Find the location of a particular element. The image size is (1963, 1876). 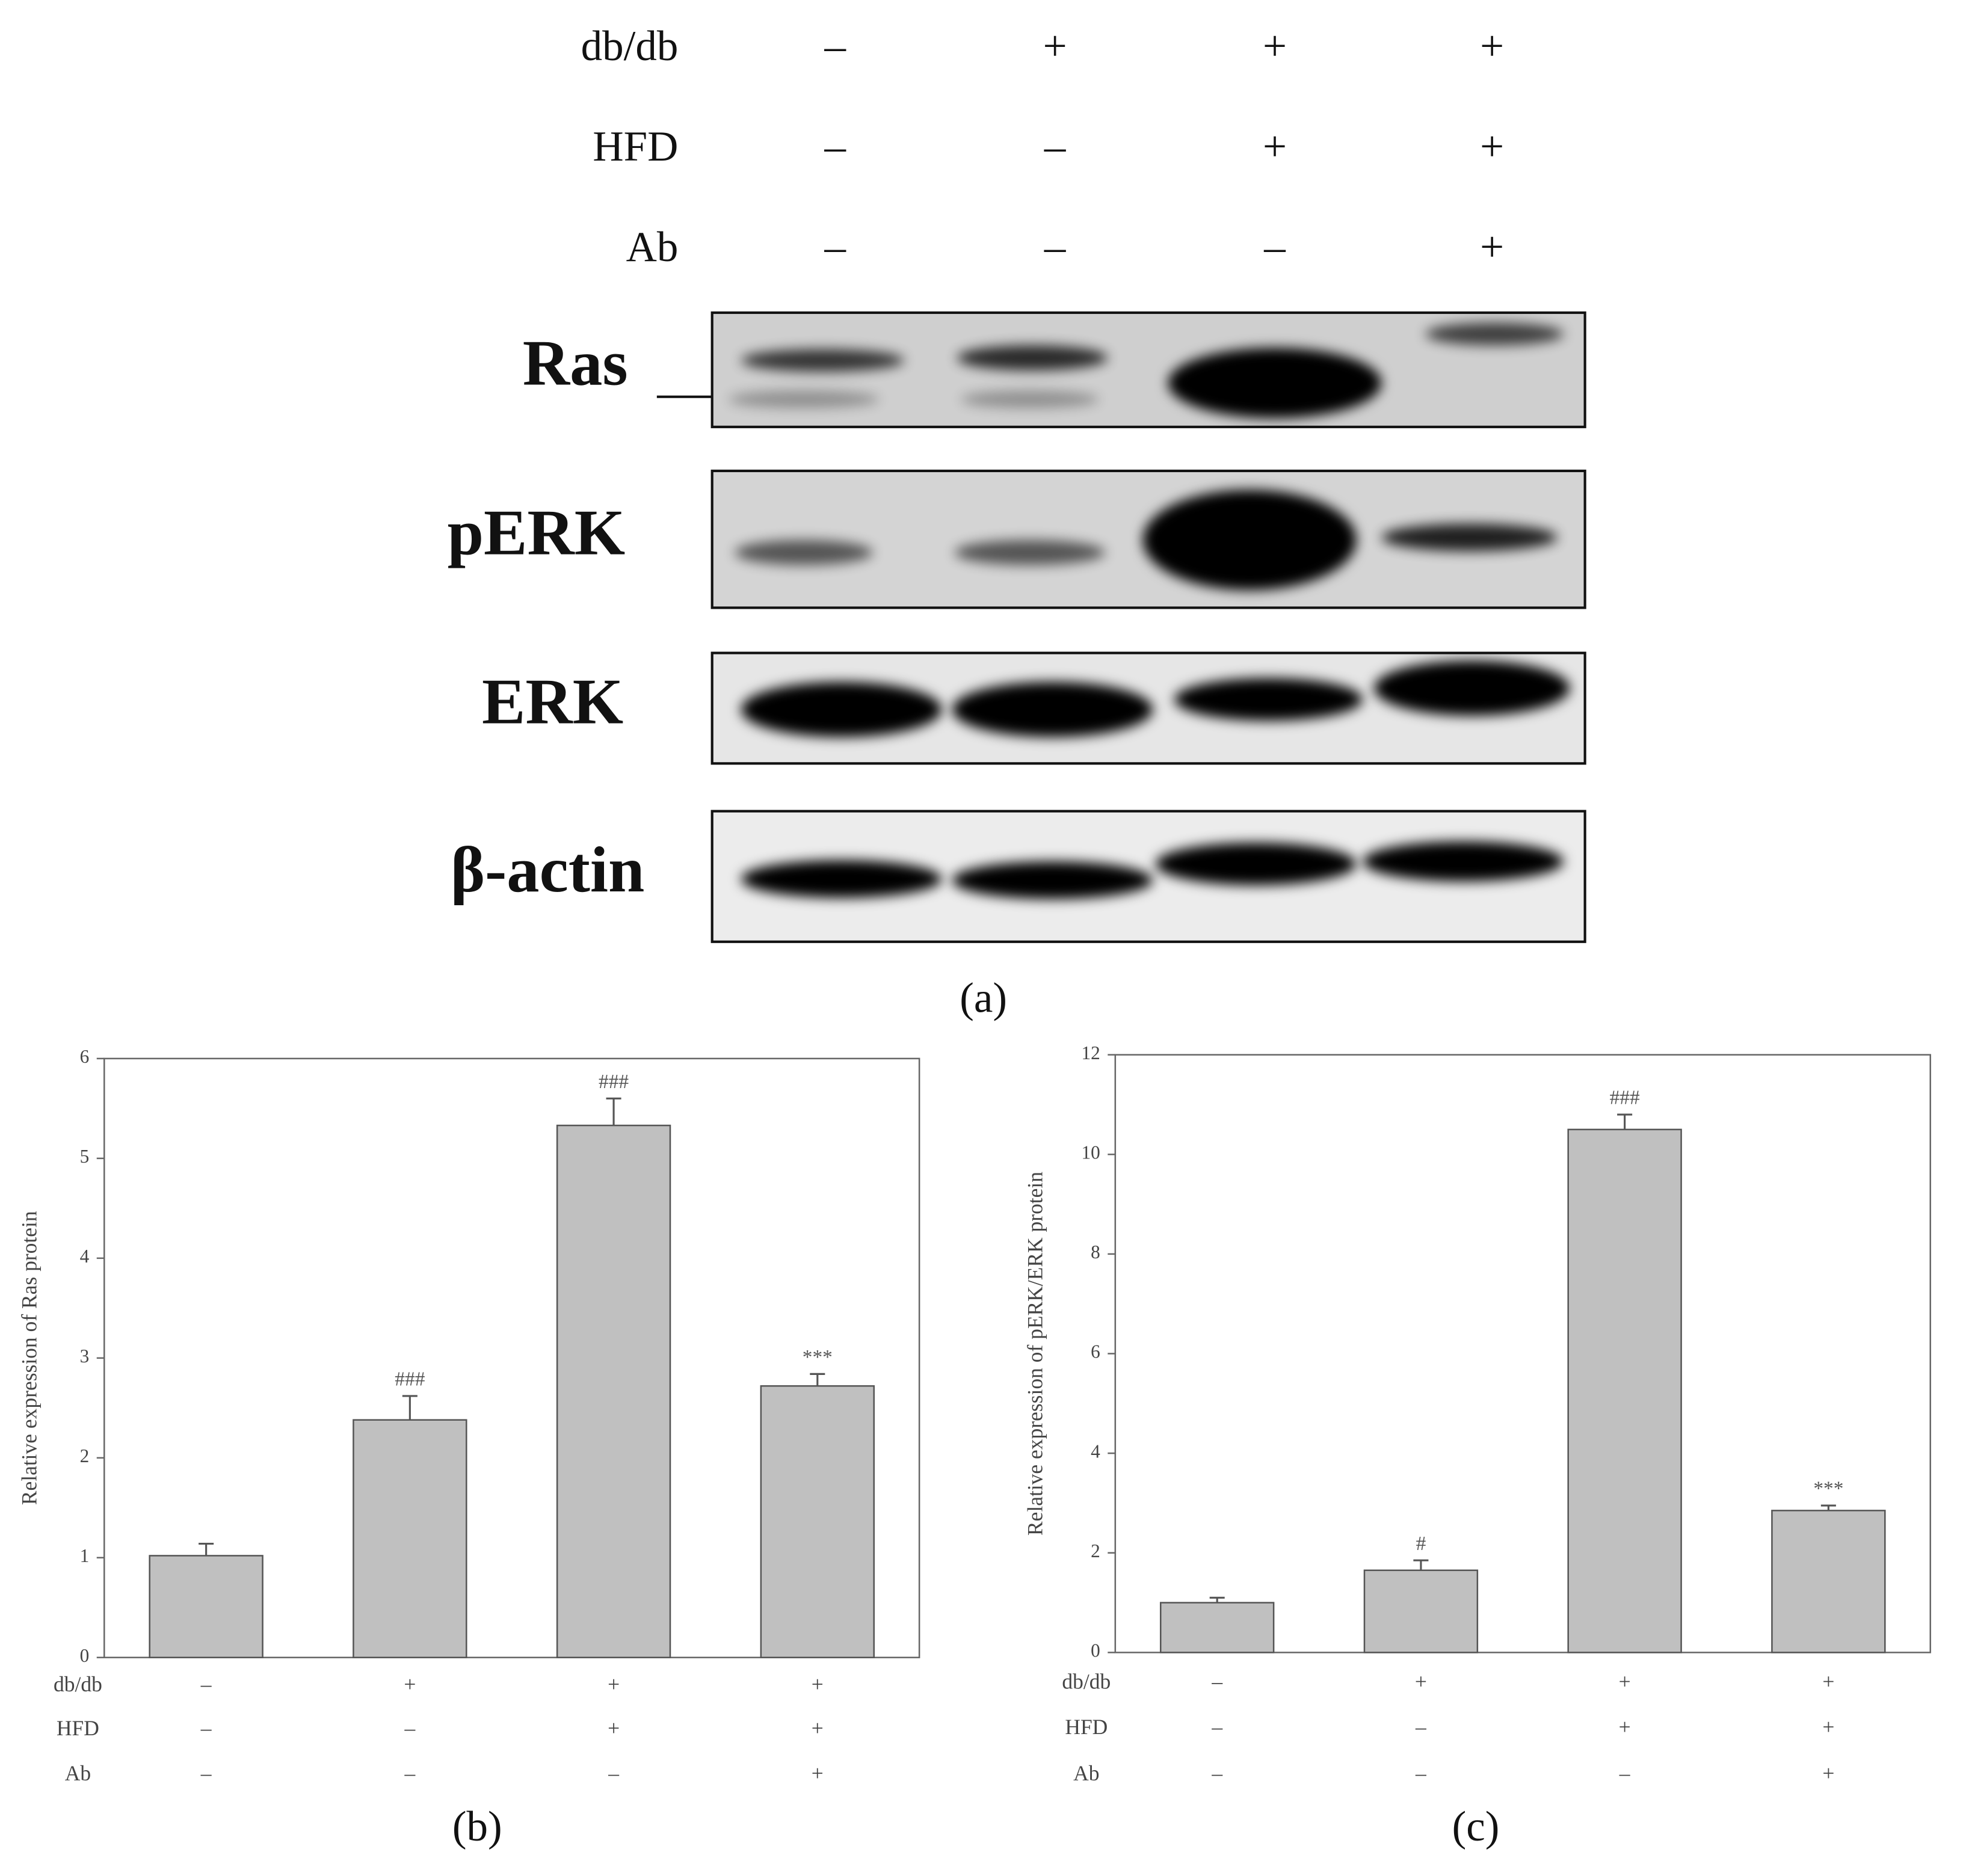

y-tick-label: 4 is located at coordinates (85, 1256).